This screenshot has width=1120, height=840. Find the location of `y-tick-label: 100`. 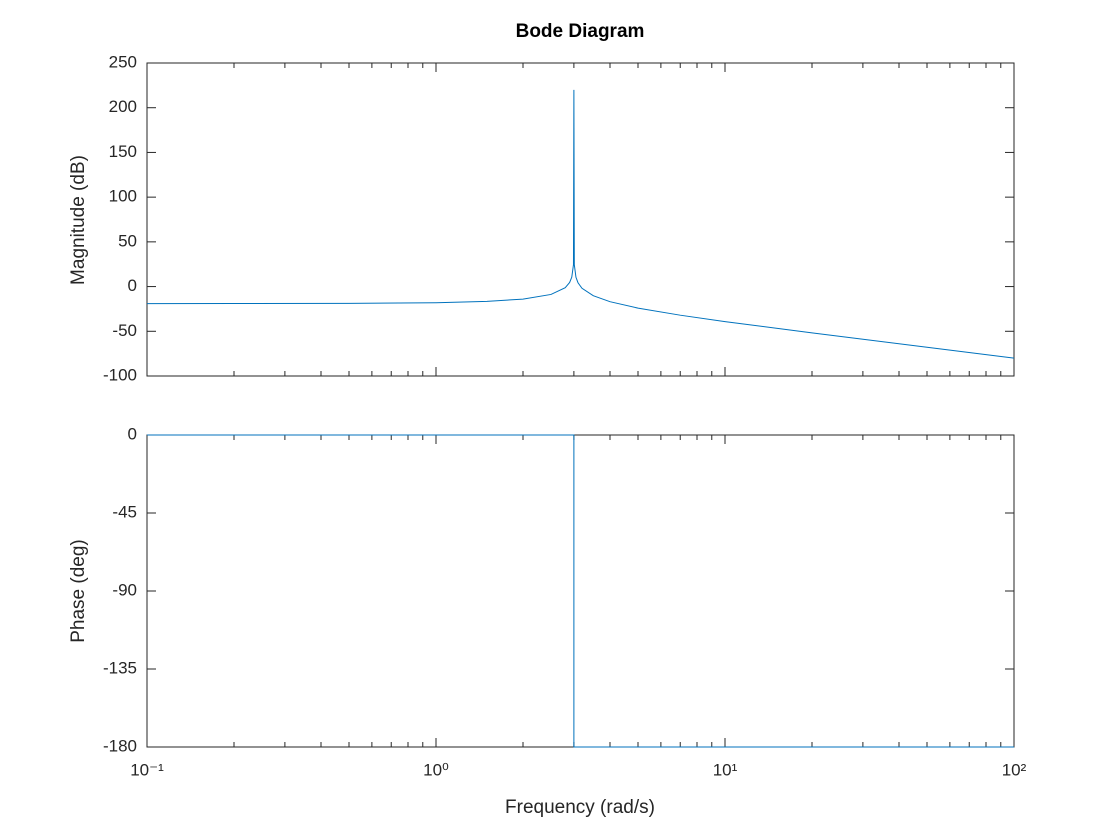

y-tick-label: 100 is located at coordinates (123, 196).